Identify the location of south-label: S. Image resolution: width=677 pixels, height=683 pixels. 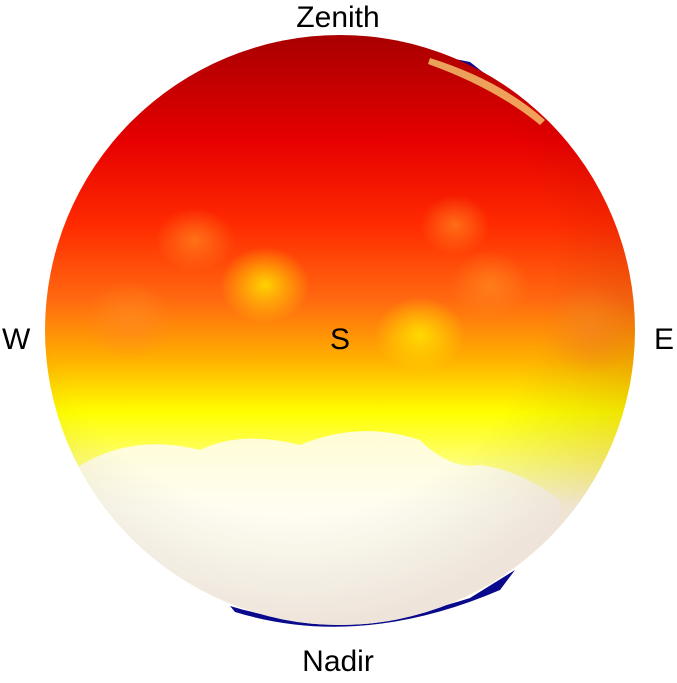
(340, 339).